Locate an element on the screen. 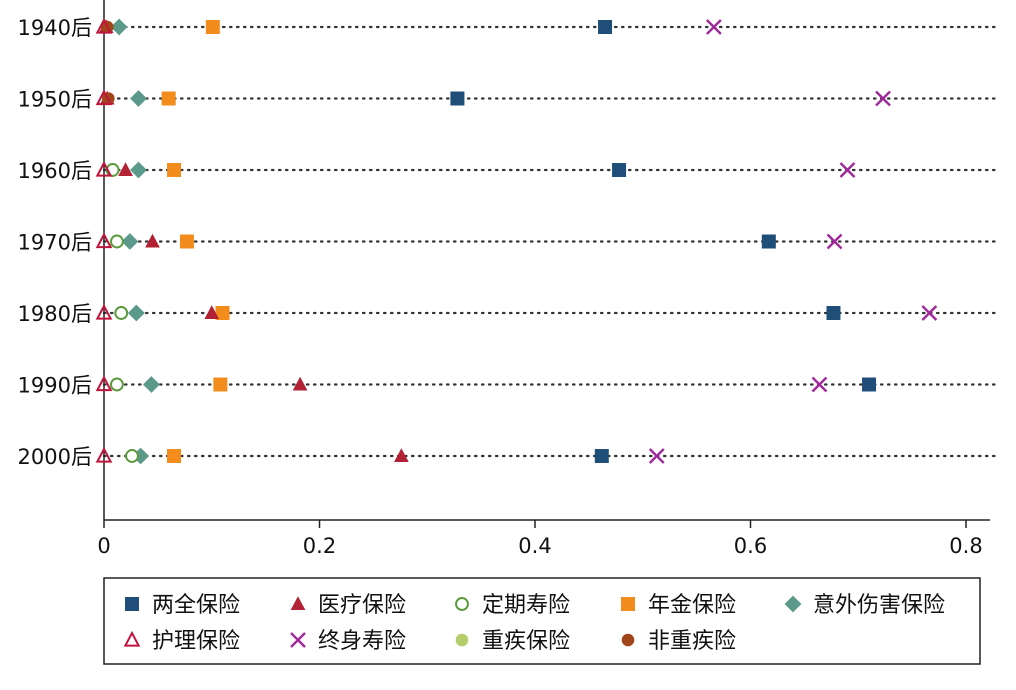  category-label: 1980后 is located at coordinates (55, 314).